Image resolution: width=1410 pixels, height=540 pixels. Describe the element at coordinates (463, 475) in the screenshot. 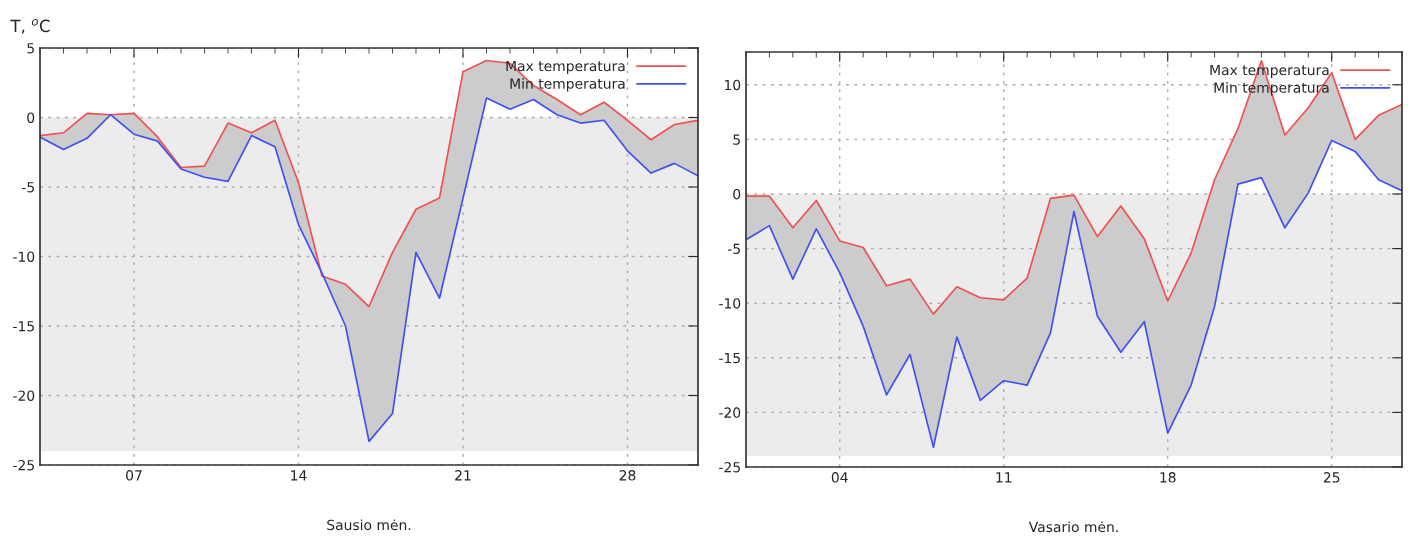

I see `x-tick-label: 21` at that location.